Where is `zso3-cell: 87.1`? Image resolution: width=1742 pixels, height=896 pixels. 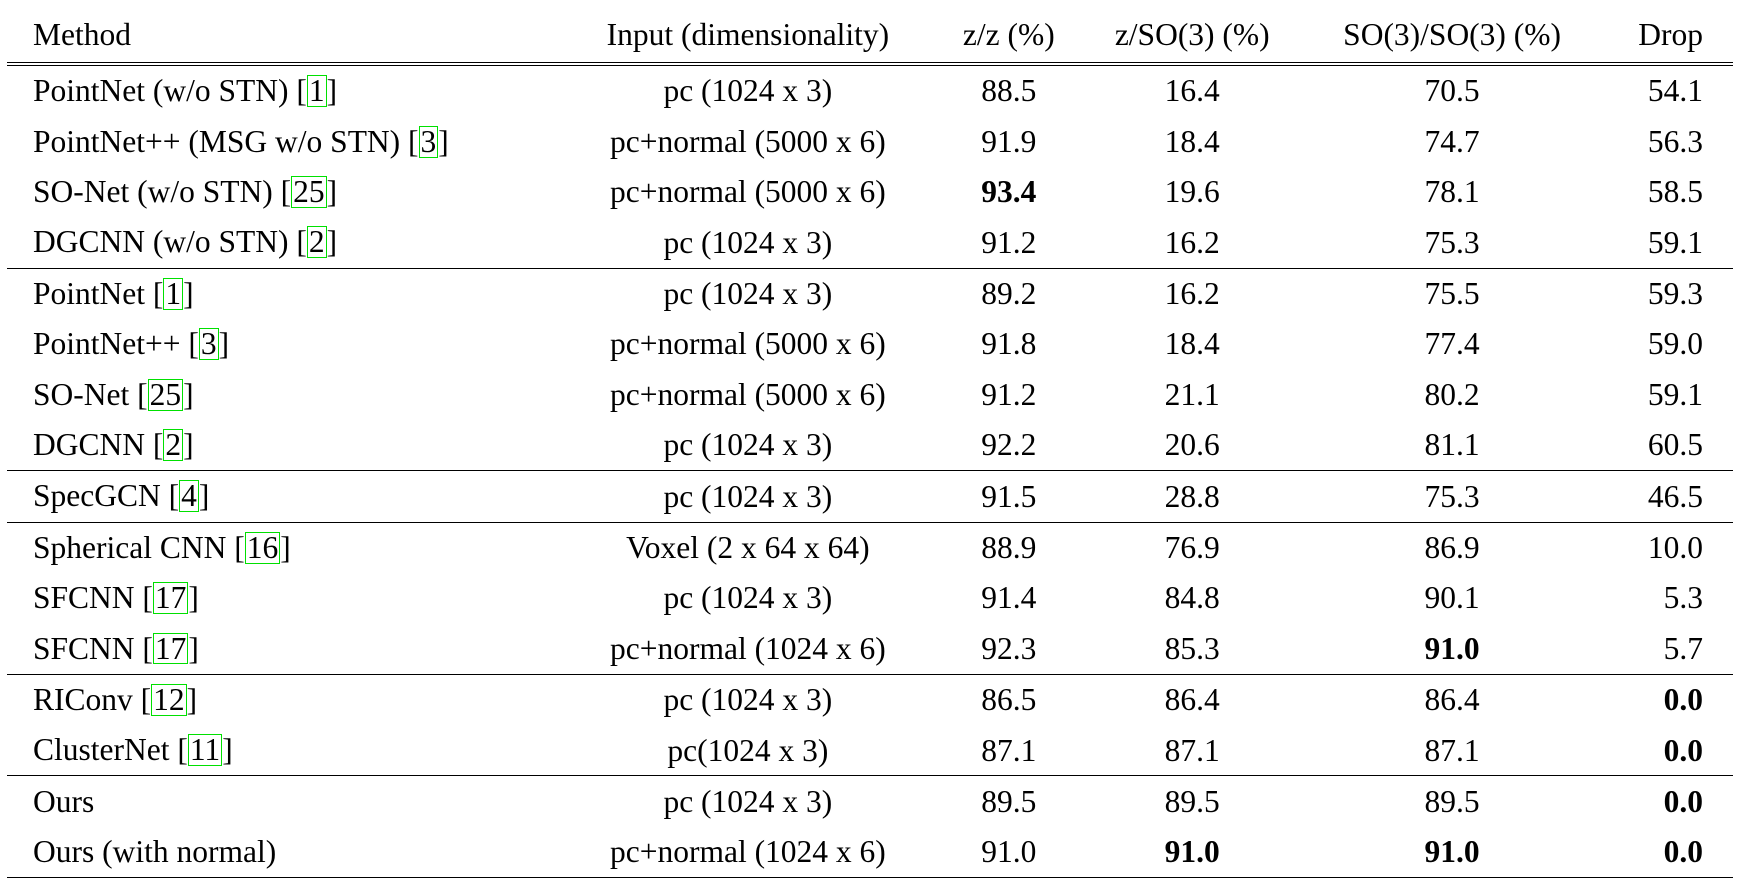
zso3-cell: 87.1 is located at coordinates (1192, 750).